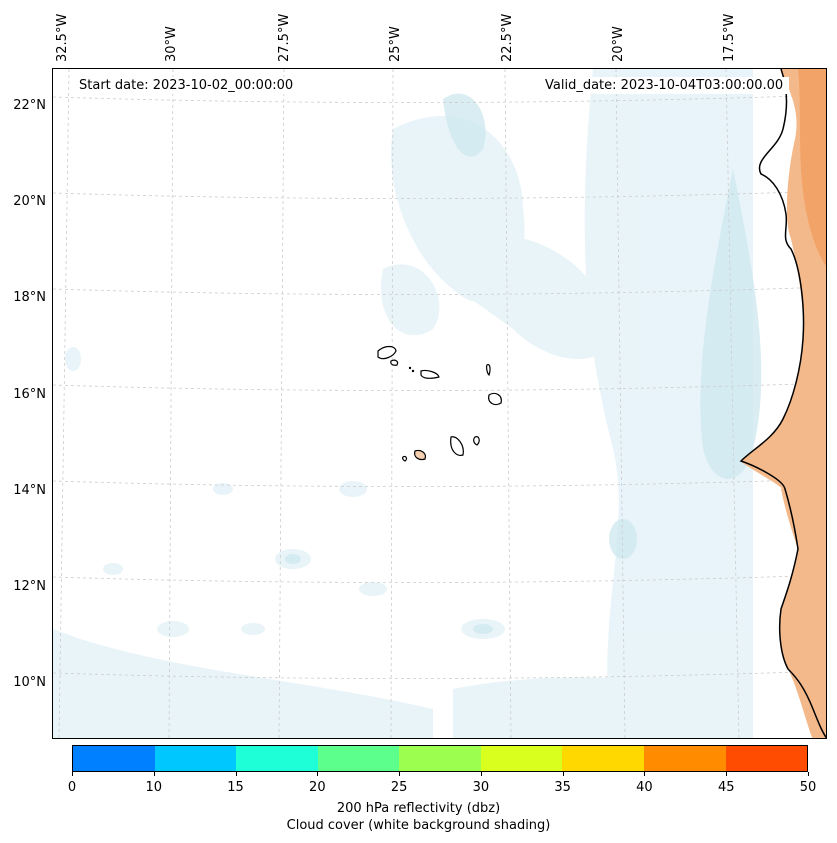 Image resolution: width=837 pixels, height=843 pixels. Describe the element at coordinates (72, 787) in the screenshot. I see `colorbar-tick-label: 0` at that location.